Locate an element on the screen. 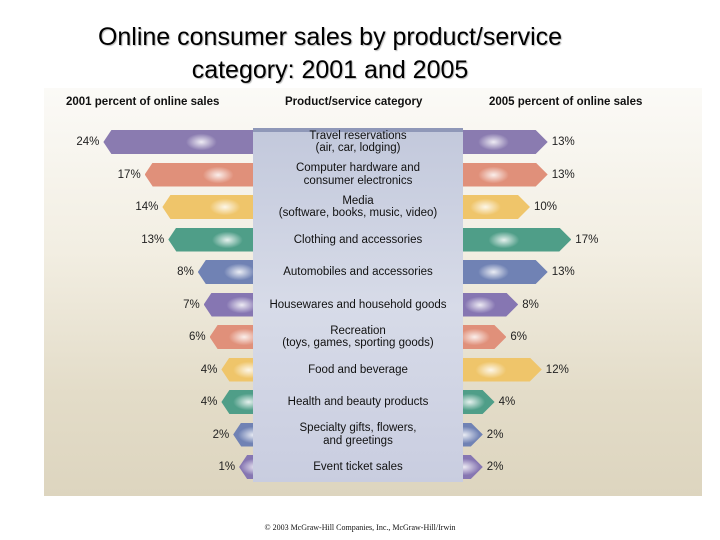 Image resolution: width=720 pixels, height=540 pixels. value-2001: 7% is located at coordinates (191, 304).